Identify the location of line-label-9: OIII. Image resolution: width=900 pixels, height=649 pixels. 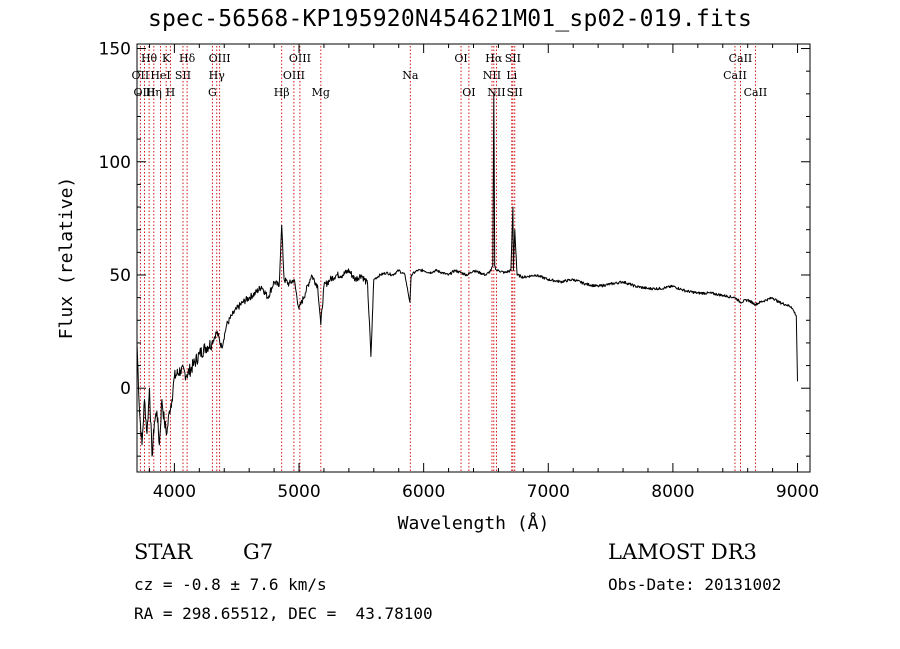
(220, 58).